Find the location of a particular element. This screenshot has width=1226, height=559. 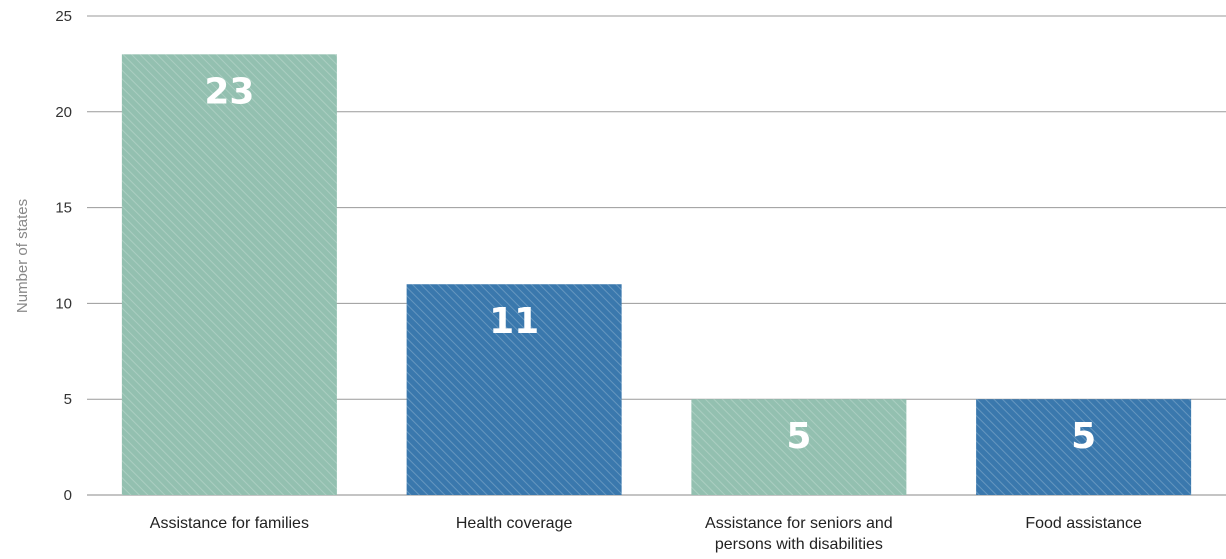

y-tick-label: 0 is located at coordinates (68, 495).